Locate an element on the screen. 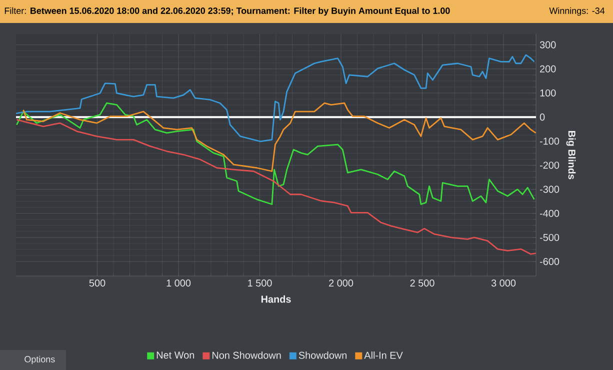 The height and width of the screenshot is (370, 613). y-axis-title: Big Blinds is located at coordinates (571, 155).